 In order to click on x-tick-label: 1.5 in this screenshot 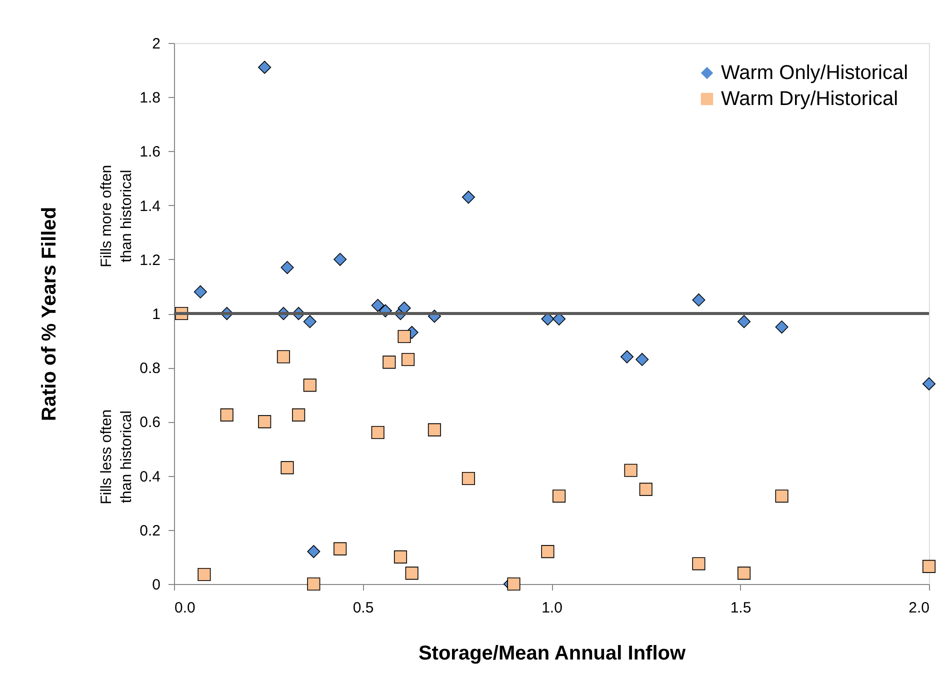, I will do `click(741, 608)`.